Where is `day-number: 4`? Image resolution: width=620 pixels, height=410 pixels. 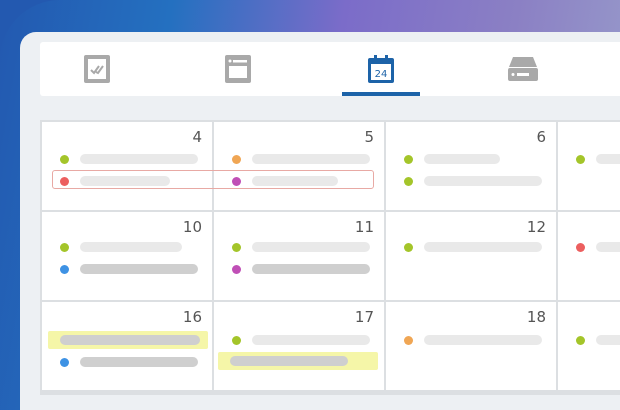
day-number: 4 is located at coordinates (197, 137).